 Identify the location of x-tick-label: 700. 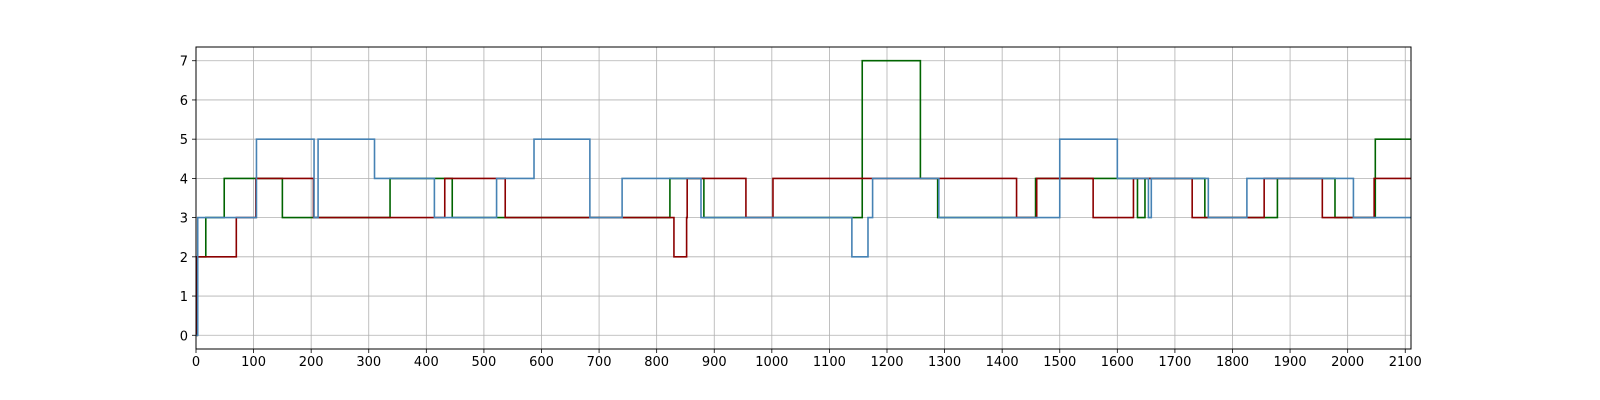
(599, 362).